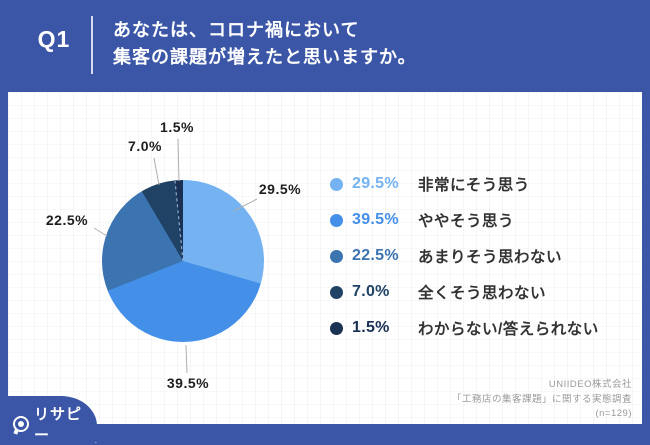 The height and width of the screenshot is (445, 650). I want to click on legend-label: 全くそう思わない, so click(482, 293).